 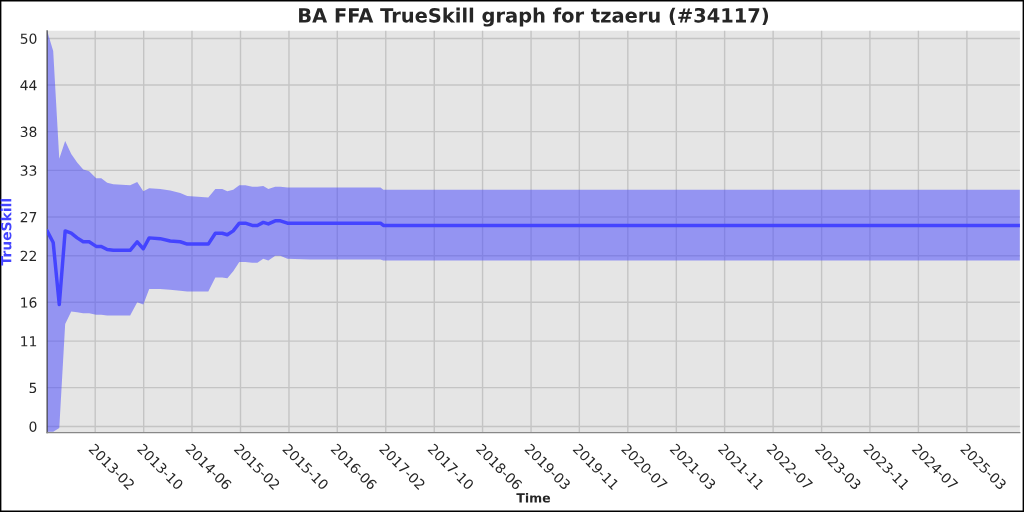 I want to click on y-tick-label: 22, so click(x=28, y=256).